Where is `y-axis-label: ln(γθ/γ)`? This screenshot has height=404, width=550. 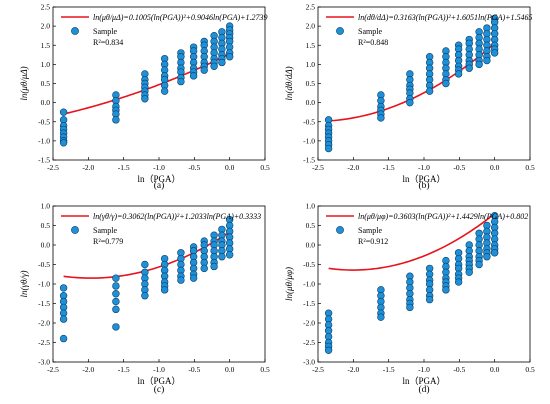
y-axis-label: ln(γθ/γ) is located at coordinates (24, 283).